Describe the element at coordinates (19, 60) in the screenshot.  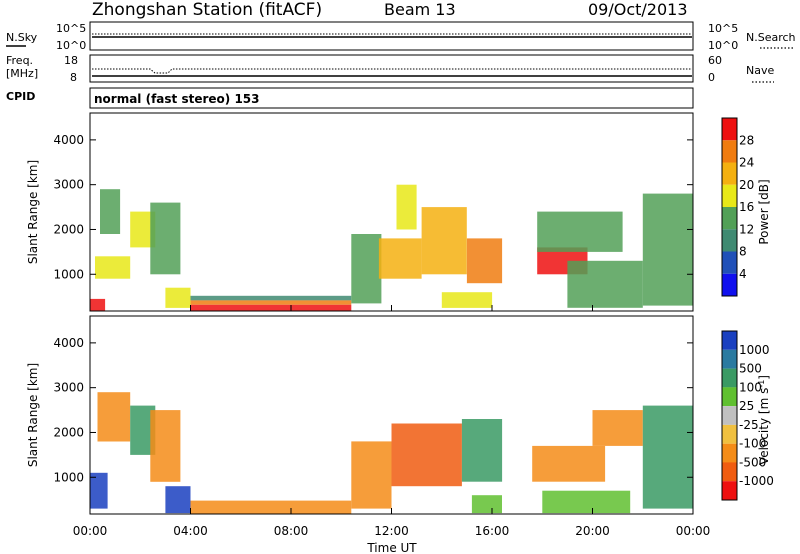
I see `freq-label: Freq.` at that location.